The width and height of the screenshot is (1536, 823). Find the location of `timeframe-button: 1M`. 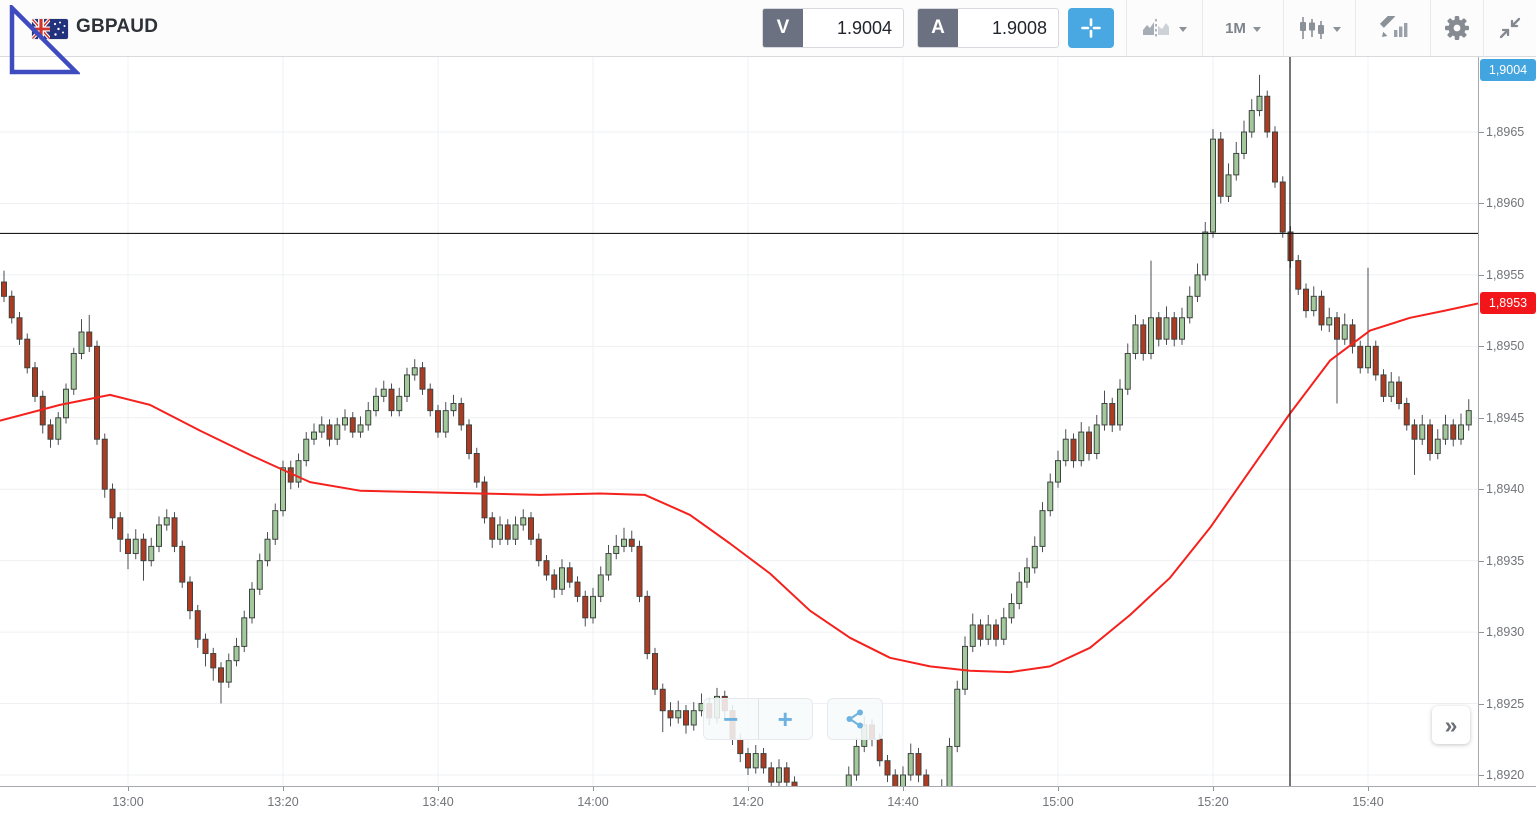

timeframe-button: 1M is located at coordinates (1242, 28).